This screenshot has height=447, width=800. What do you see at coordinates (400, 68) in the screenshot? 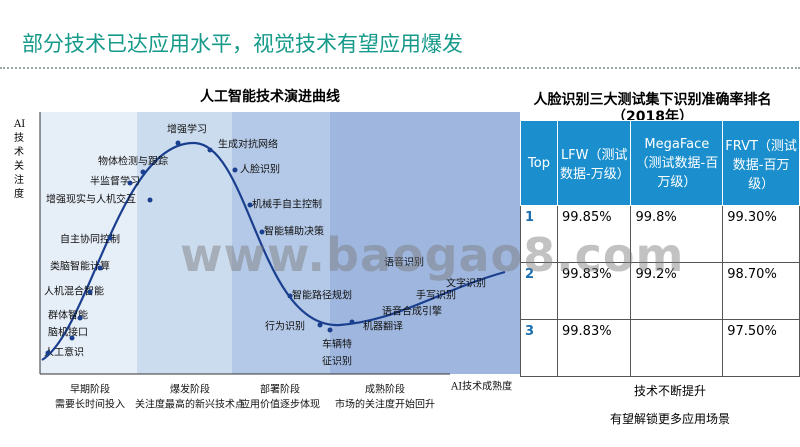
I see `divider` at bounding box center [400, 68].